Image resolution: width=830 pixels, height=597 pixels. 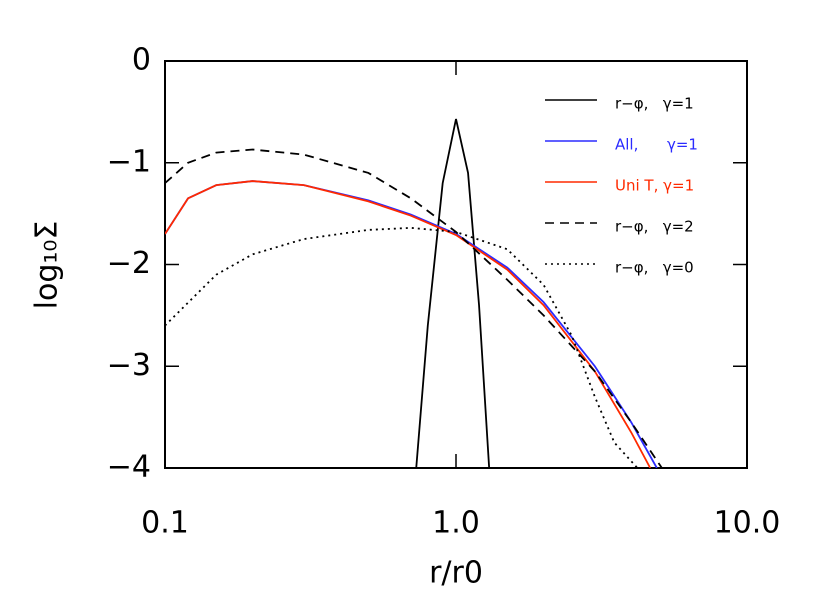 I want to click on y-tick-label: −4, so click(x=129, y=467).